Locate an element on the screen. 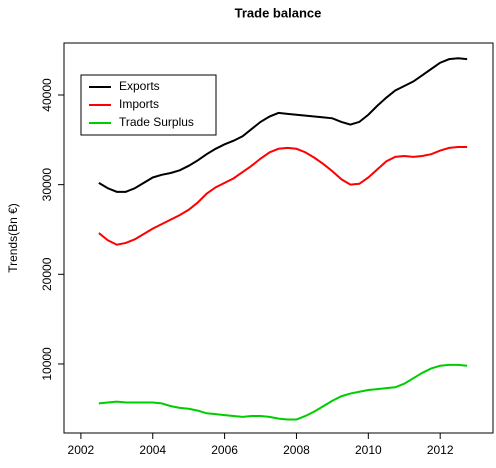 The height and width of the screenshot is (468, 496). x-tick-label: 2008 is located at coordinates (296, 450).